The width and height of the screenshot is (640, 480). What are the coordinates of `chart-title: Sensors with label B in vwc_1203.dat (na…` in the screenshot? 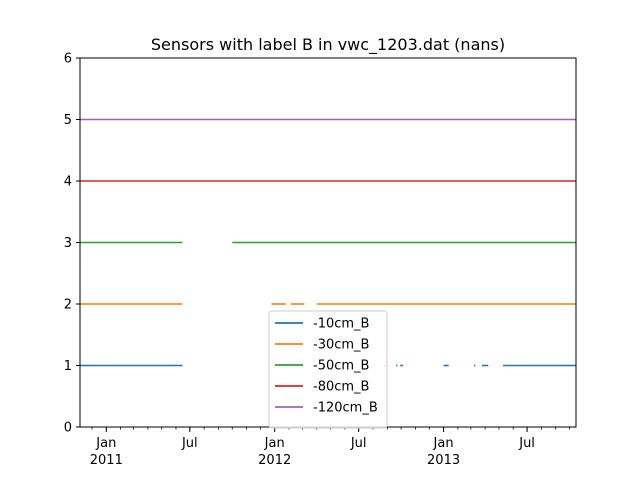 It's located at (328, 45).